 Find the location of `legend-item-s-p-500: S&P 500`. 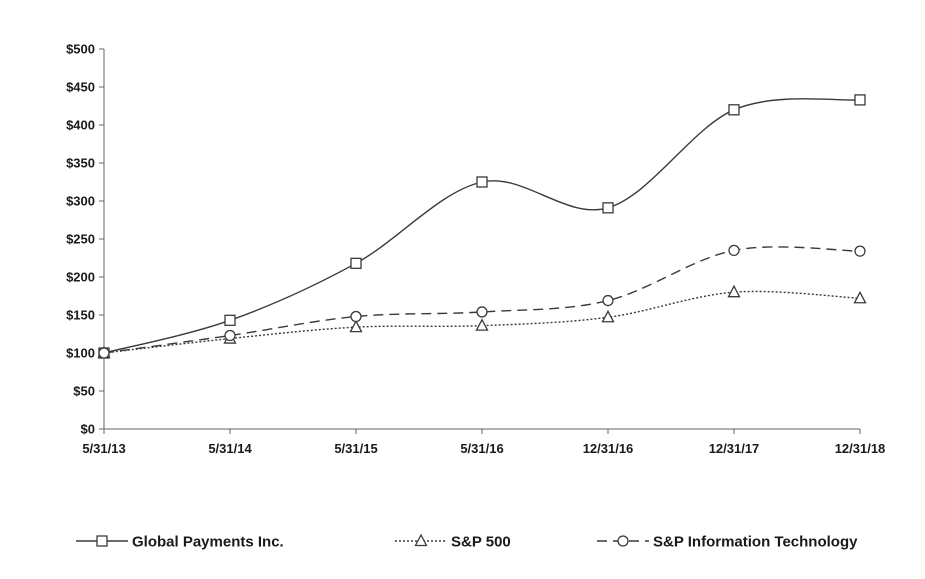

legend-item-s-p-500: S&P 500 is located at coordinates (453, 542).